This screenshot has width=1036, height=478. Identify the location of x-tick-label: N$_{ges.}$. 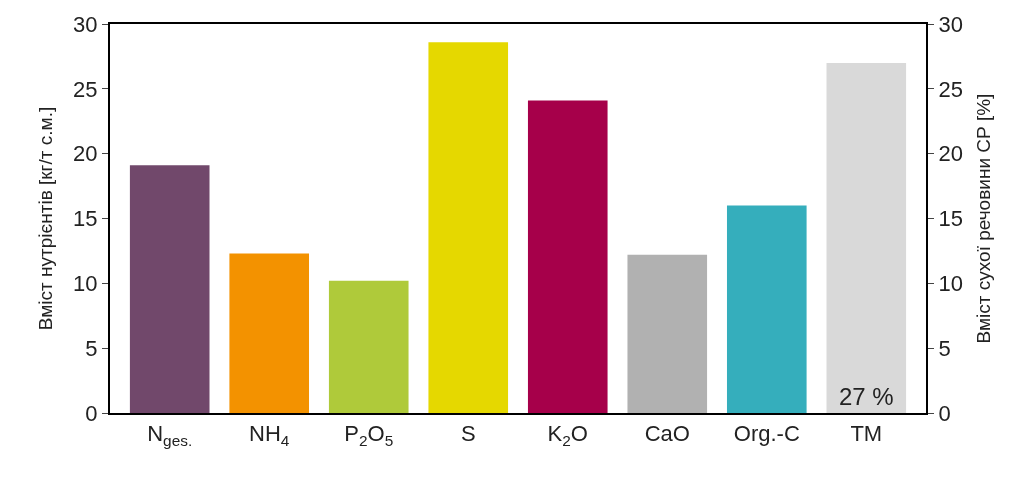
(170, 435).